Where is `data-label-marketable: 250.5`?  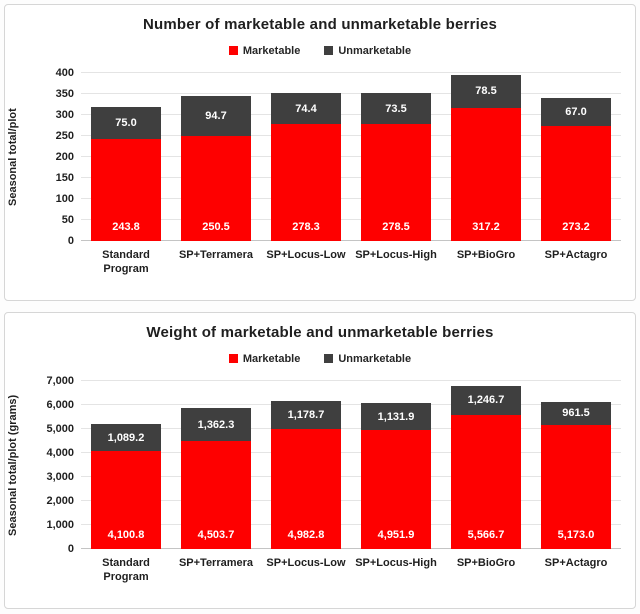
data-label-marketable: 250.5 is located at coordinates (216, 227).